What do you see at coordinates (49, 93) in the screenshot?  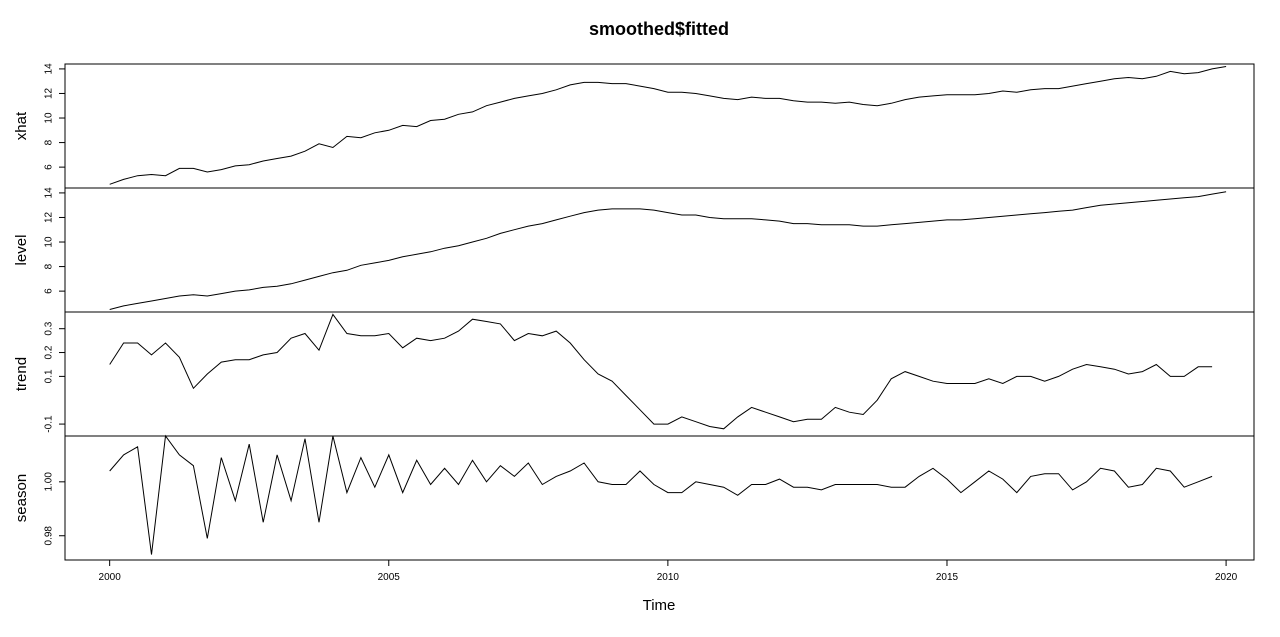 I see `y-tick-label-xhat: 12` at bounding box center [49, 93].